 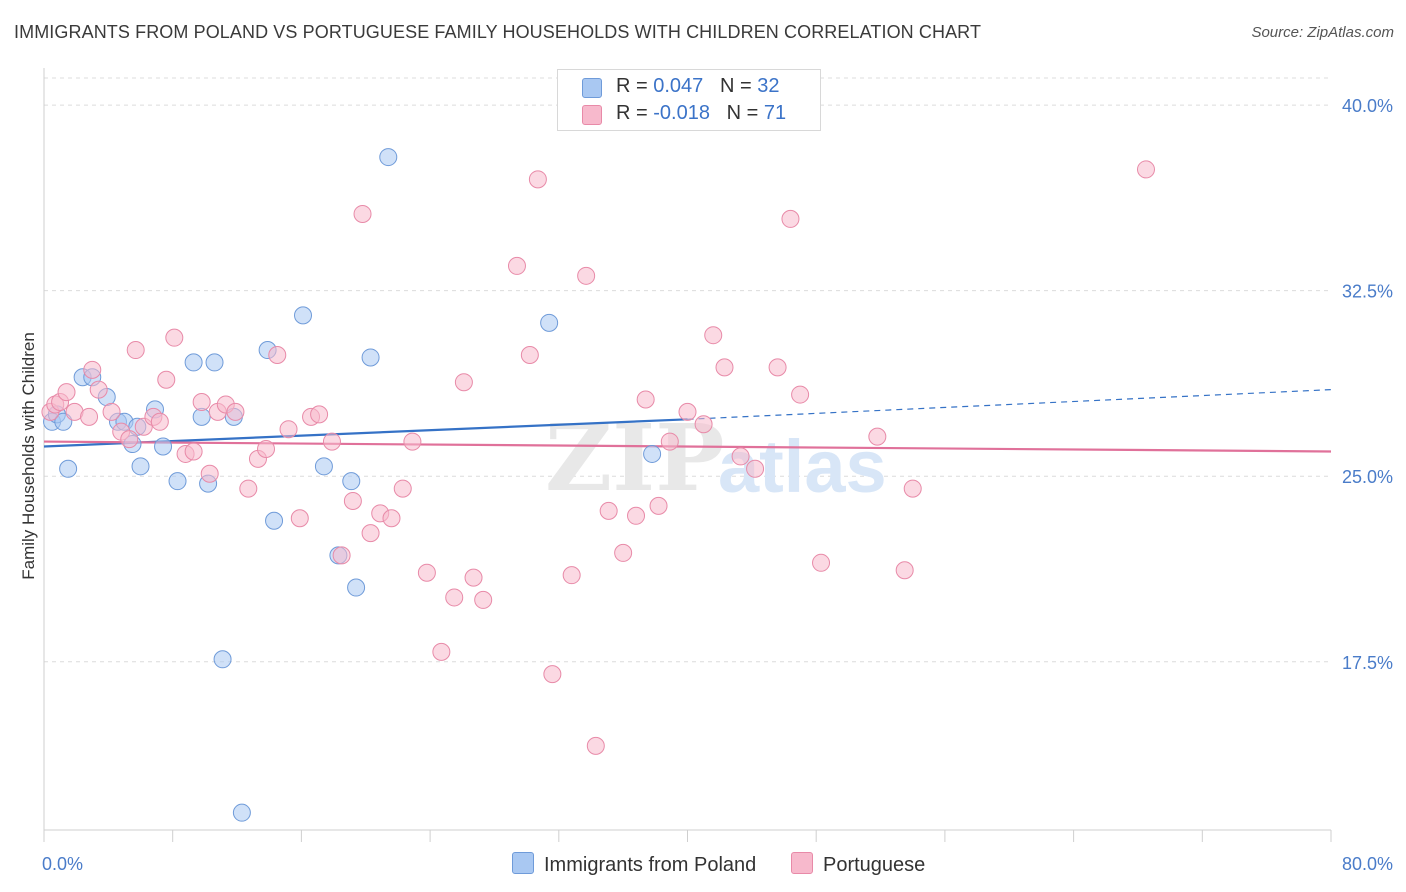 What do you see at coordinates (775, 113) in the screenshot?
I see `legend-n-value: 71` at bounding box center [775, 113].